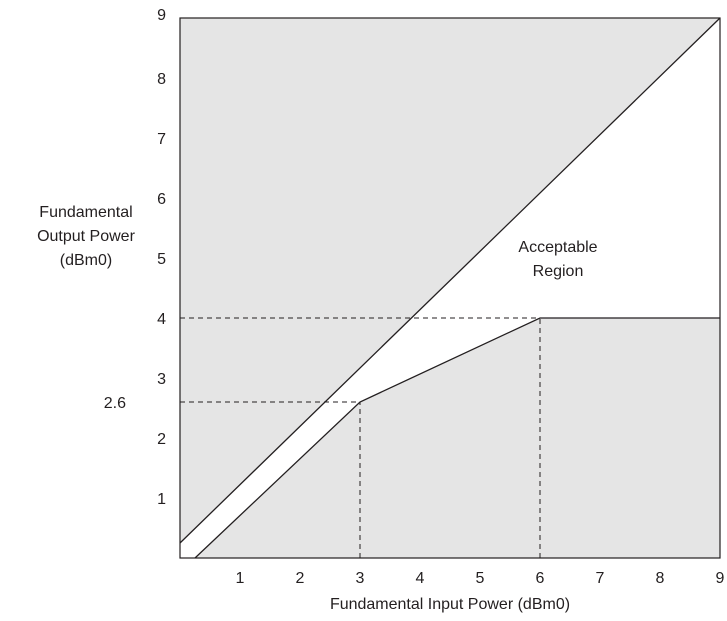 This screenshot has width=727, height=621. I want to click on y-tick-label: 8, so click(161, 79).